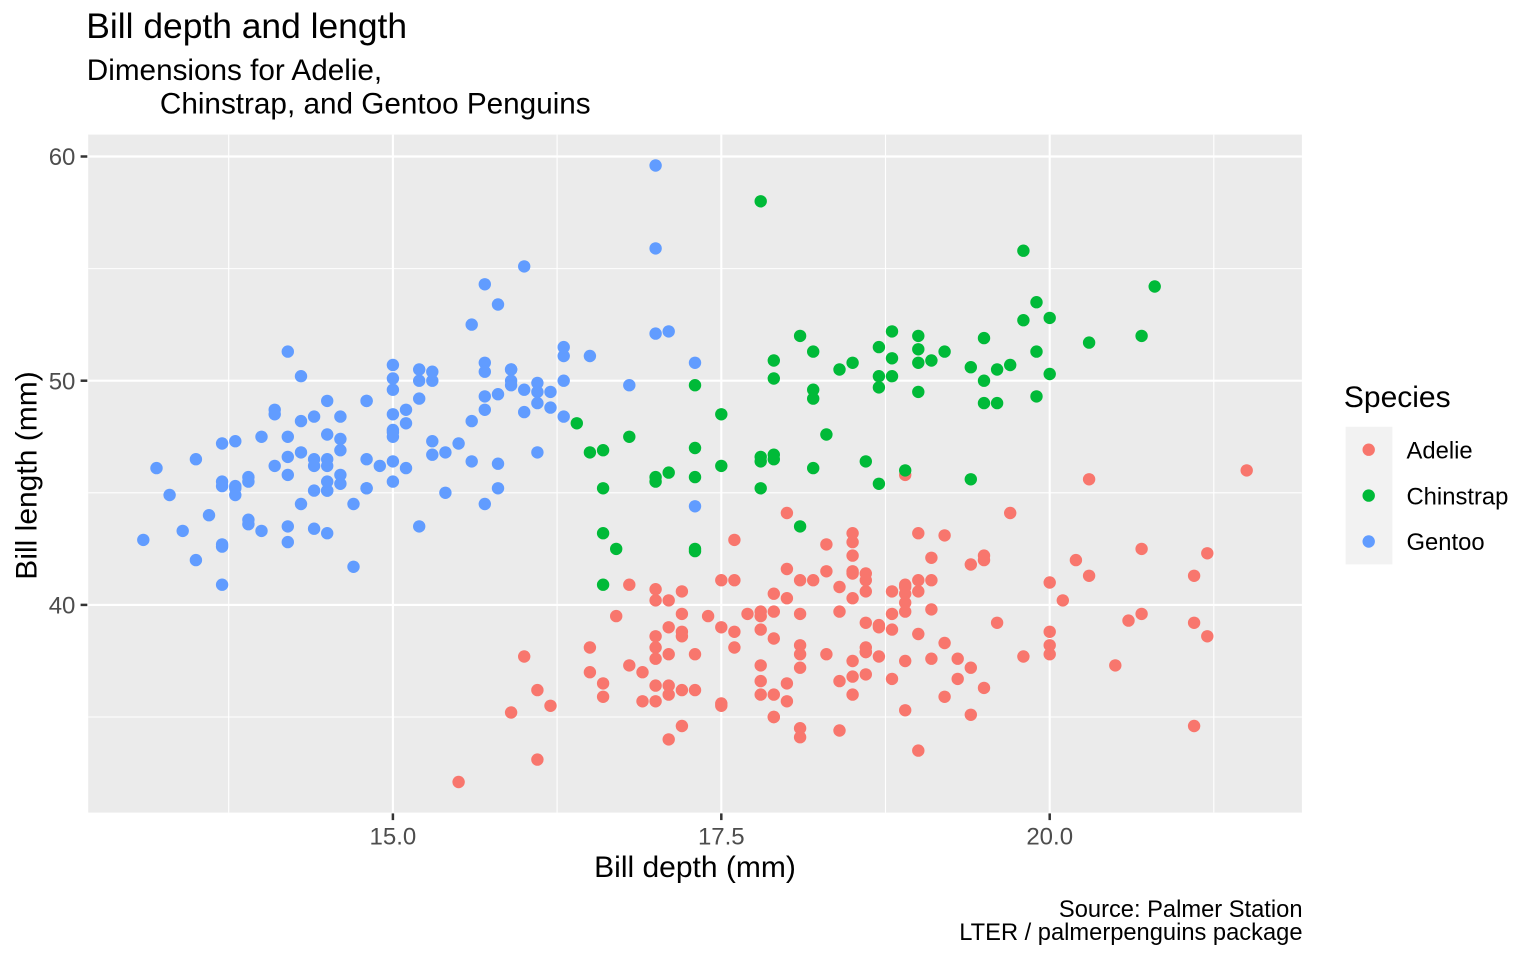  I want to click on svg-text: Dimensions for Adelie,, so click(234, 70).